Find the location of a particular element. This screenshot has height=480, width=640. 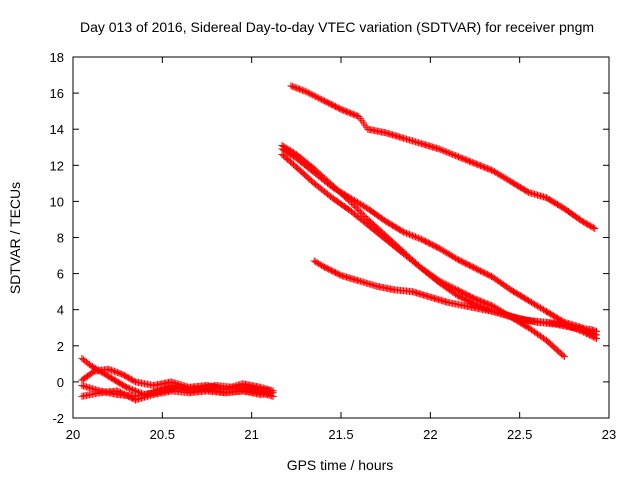

x-tick-label: 23 is located at coordinates (609, 434).